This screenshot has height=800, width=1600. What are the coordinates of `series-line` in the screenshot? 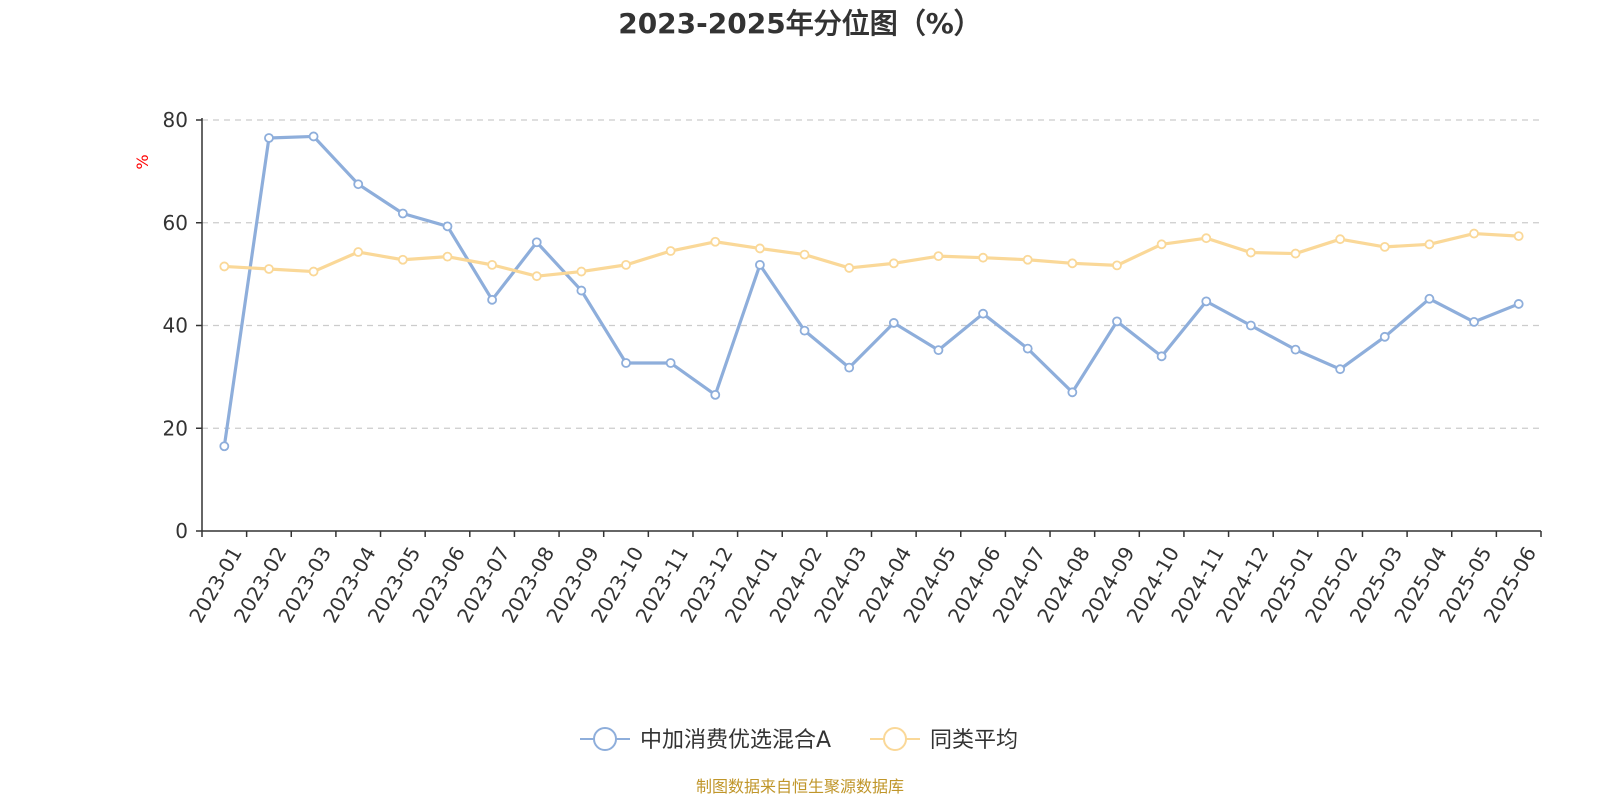 It's located at (871, 254).